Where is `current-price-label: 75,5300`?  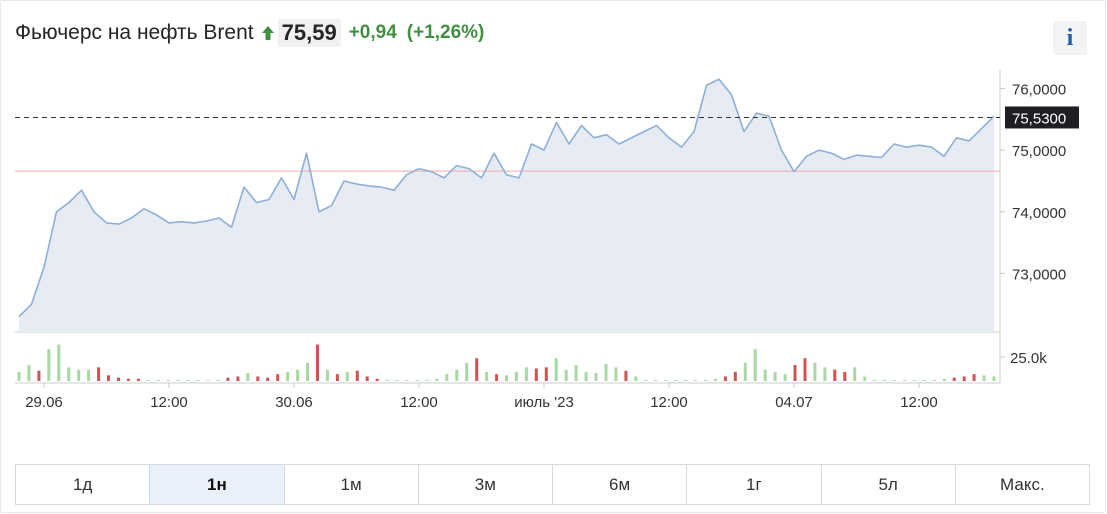
current-price-label: 75,5300 is located at coordinates (1039, 118).